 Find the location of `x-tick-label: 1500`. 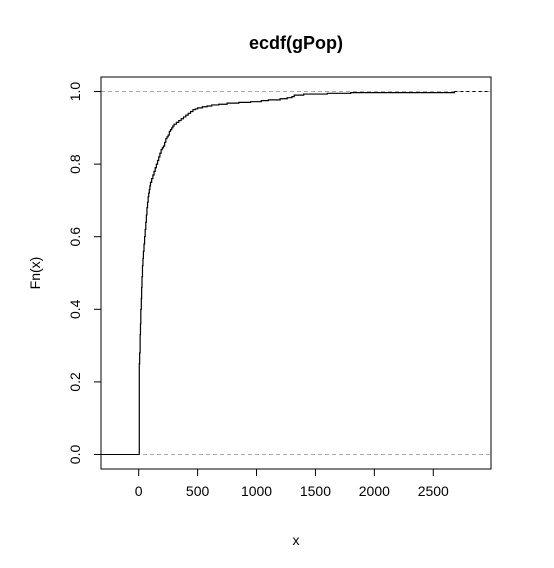

x-tick-label: 1500 is located at coordinates (315, 491).